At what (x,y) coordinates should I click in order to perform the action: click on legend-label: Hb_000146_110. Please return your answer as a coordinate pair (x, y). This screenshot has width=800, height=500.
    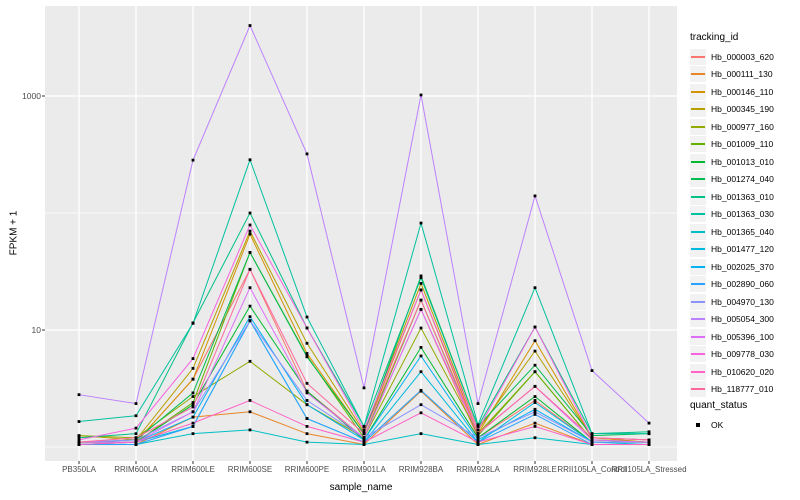
    Looking at the image, I should click on (742, 91).